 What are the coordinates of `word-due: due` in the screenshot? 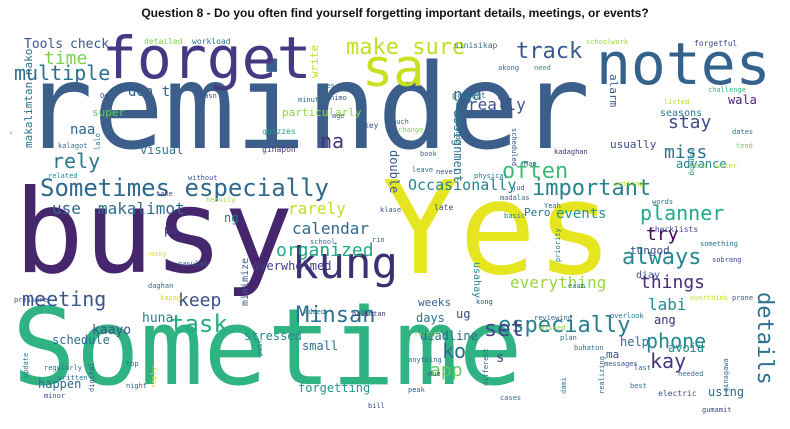 It's located at (434, 374).